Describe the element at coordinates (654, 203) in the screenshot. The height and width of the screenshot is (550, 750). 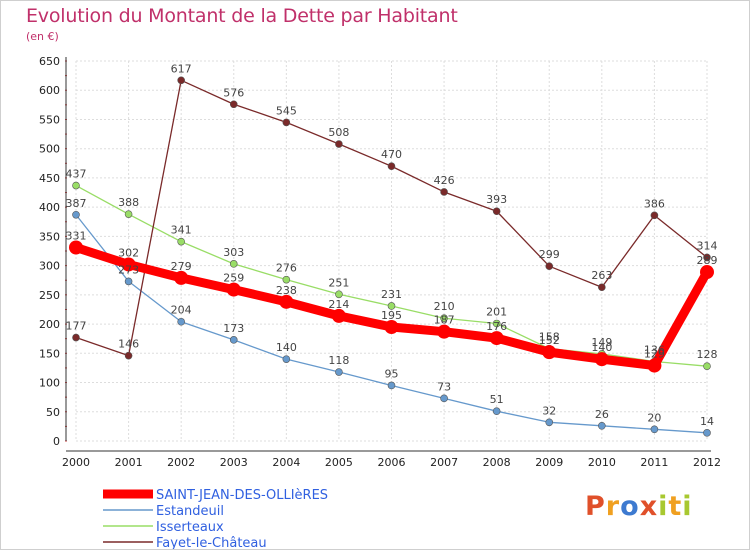
I see `data-label: 386` at that location.